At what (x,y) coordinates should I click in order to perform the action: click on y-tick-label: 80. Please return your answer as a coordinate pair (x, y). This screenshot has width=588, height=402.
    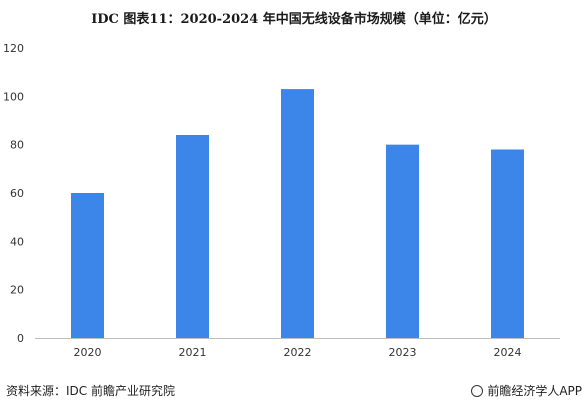
    Looking at the image, I should click on (17, 145).